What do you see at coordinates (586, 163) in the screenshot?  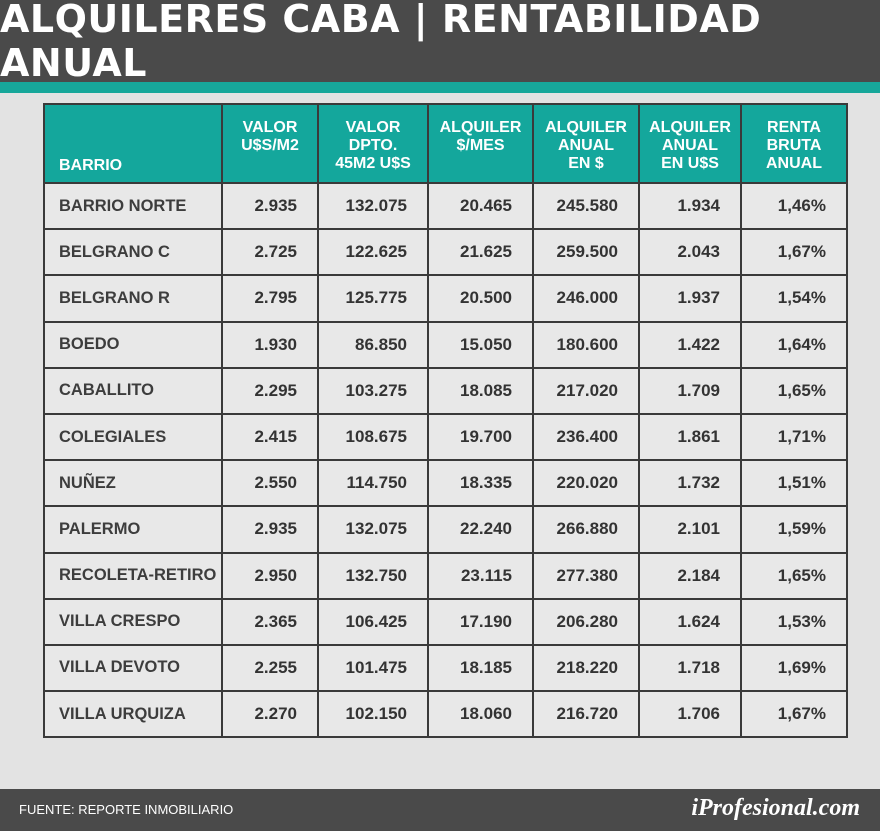 I see `column-header-line: EN $` at bounding box center [586, 163].